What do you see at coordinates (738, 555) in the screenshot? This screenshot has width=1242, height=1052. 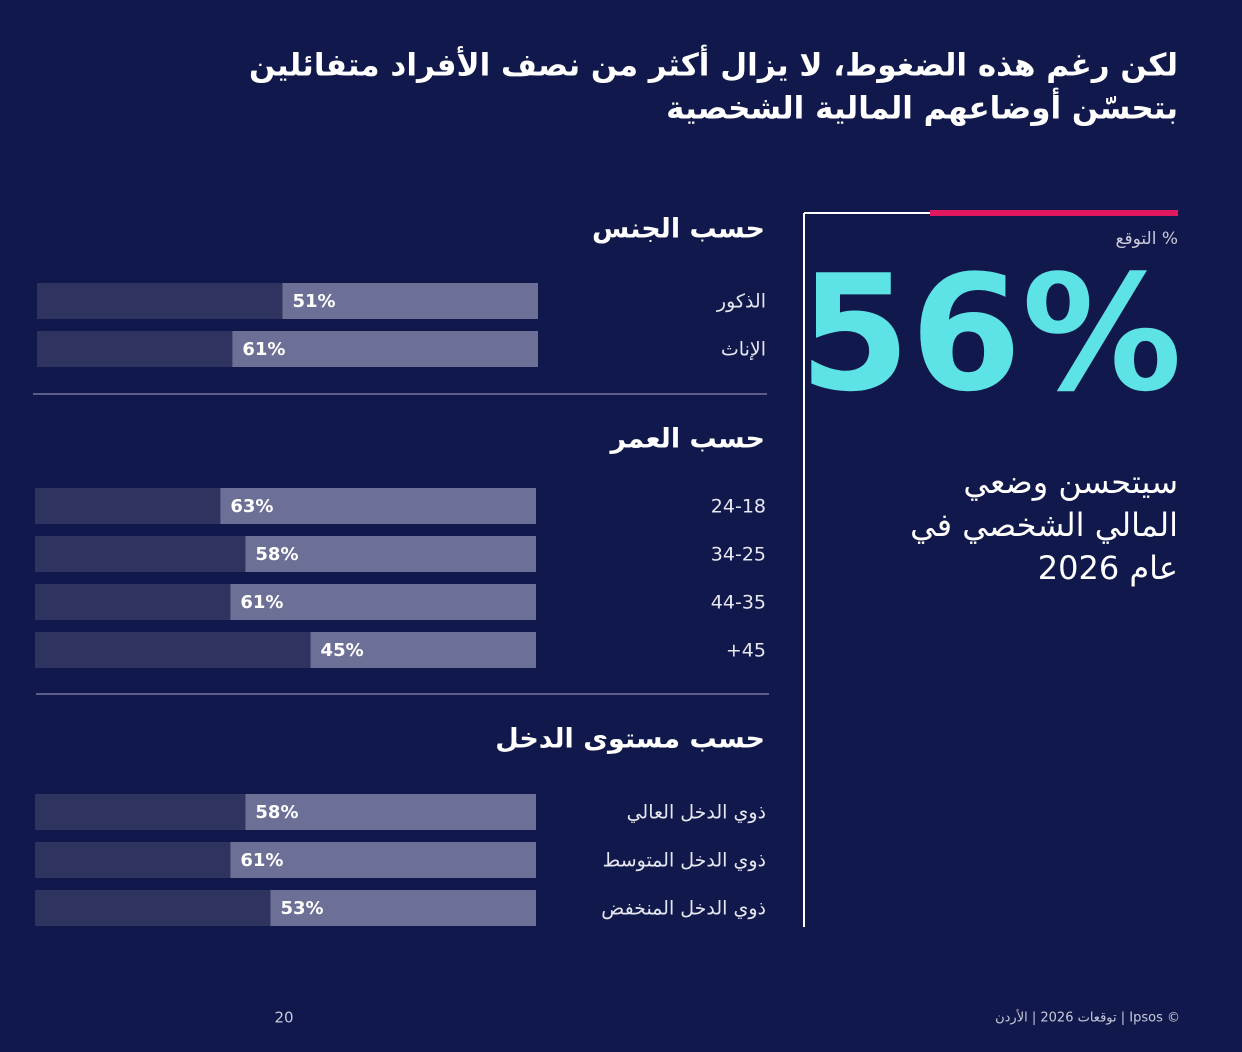 I see `category-label: 34-25` at bounding box center [738, 555].